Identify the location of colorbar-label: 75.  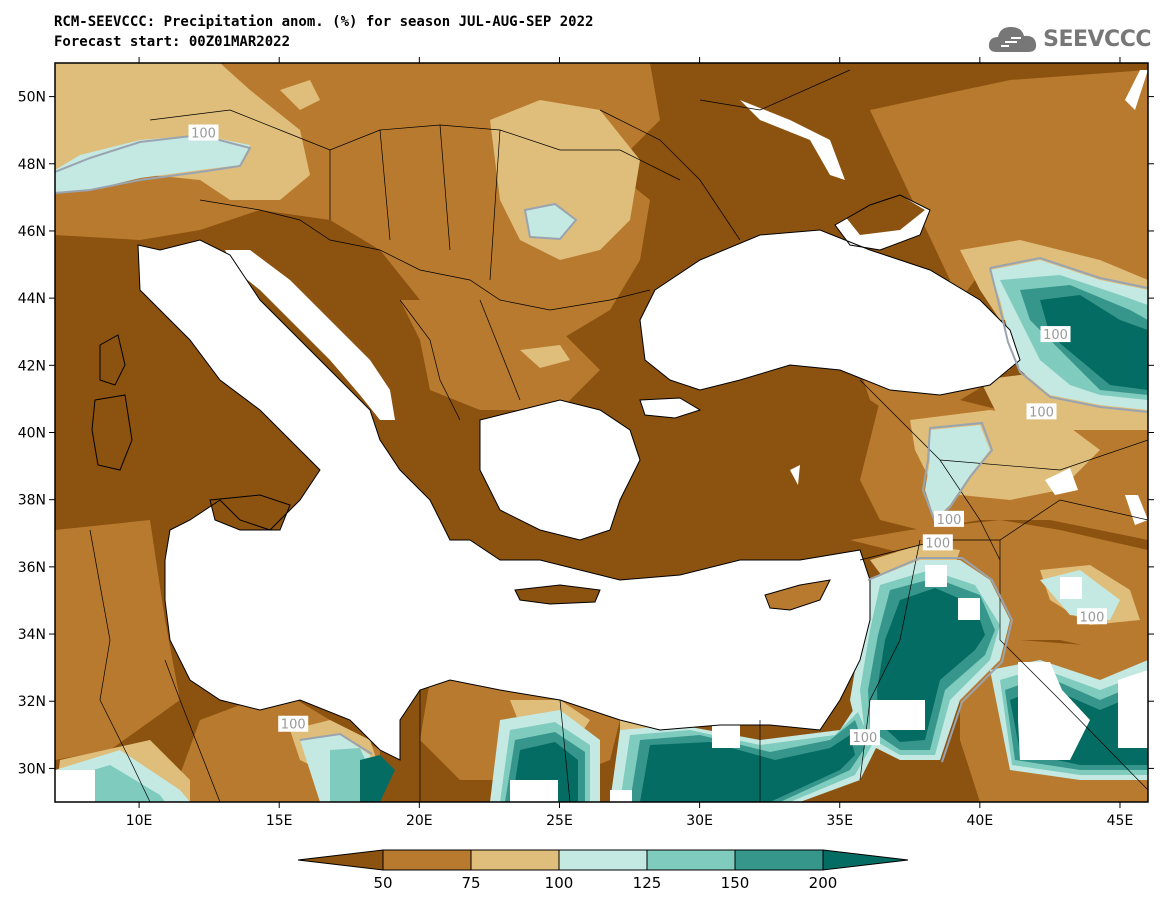
(470, 883).